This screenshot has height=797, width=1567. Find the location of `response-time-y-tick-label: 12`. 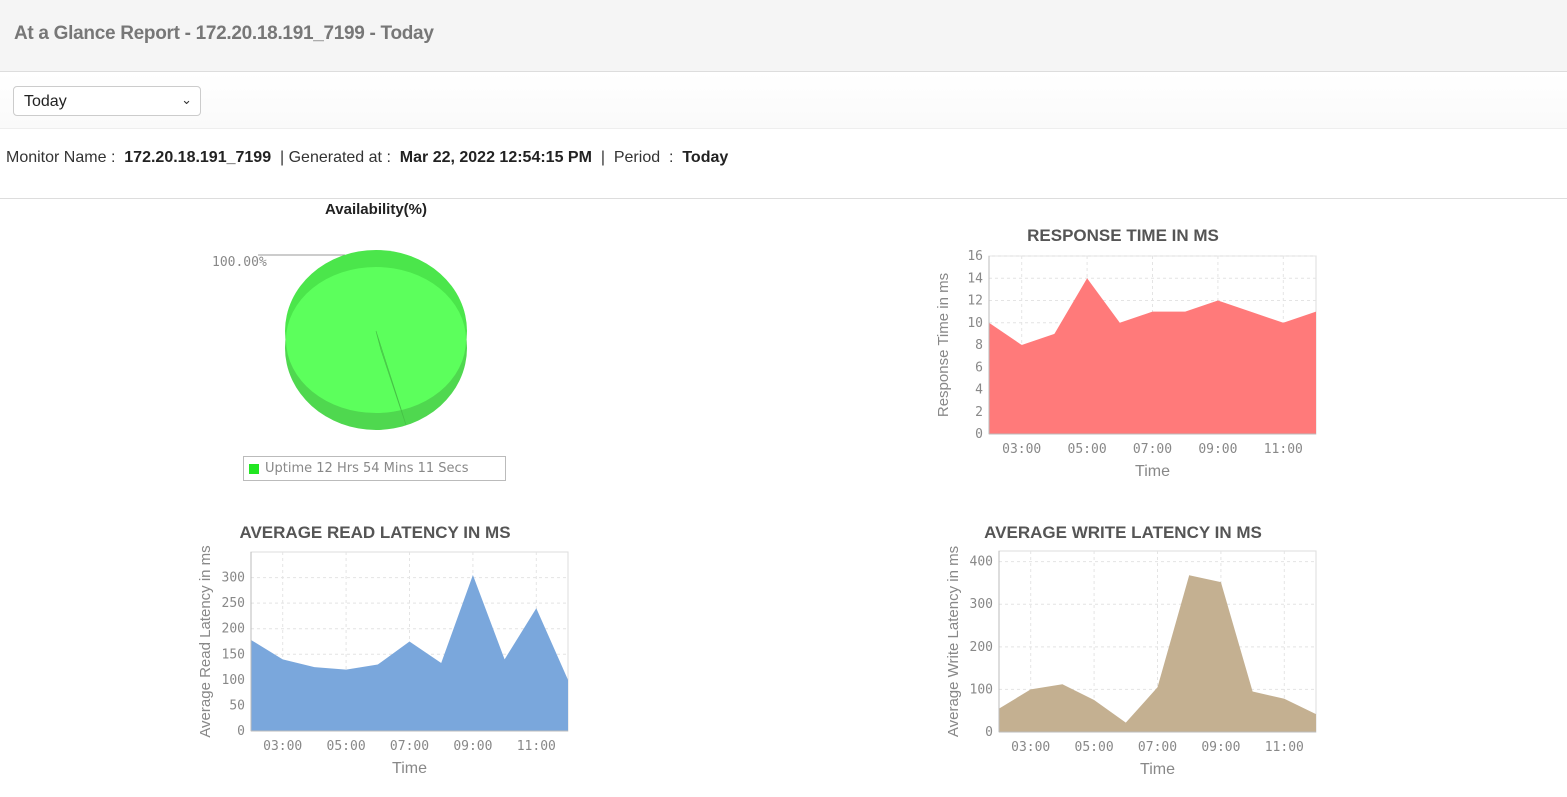

response-time-y-tick-label: 12 is located at coordinates (975, 301).